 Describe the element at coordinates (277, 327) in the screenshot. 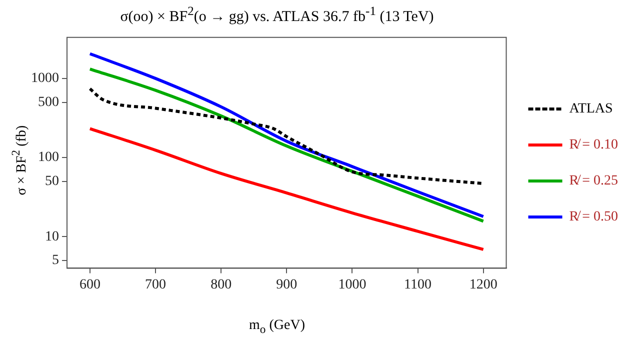

I see `x-axis-title: m$_{o}$ (GeV)` at that location.